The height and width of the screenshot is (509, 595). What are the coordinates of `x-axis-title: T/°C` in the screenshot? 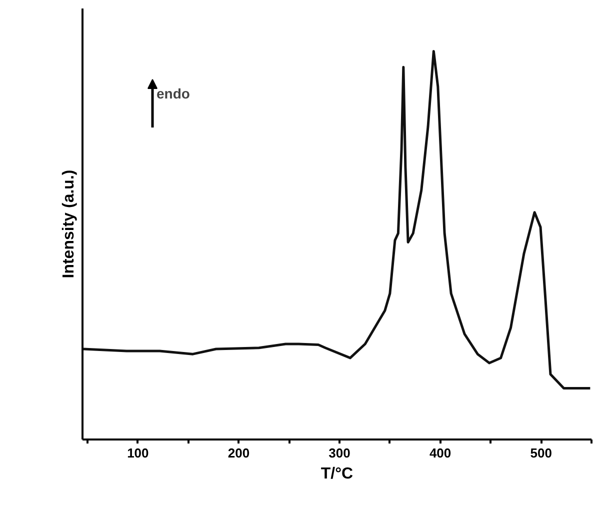 It's located at (337, 474).